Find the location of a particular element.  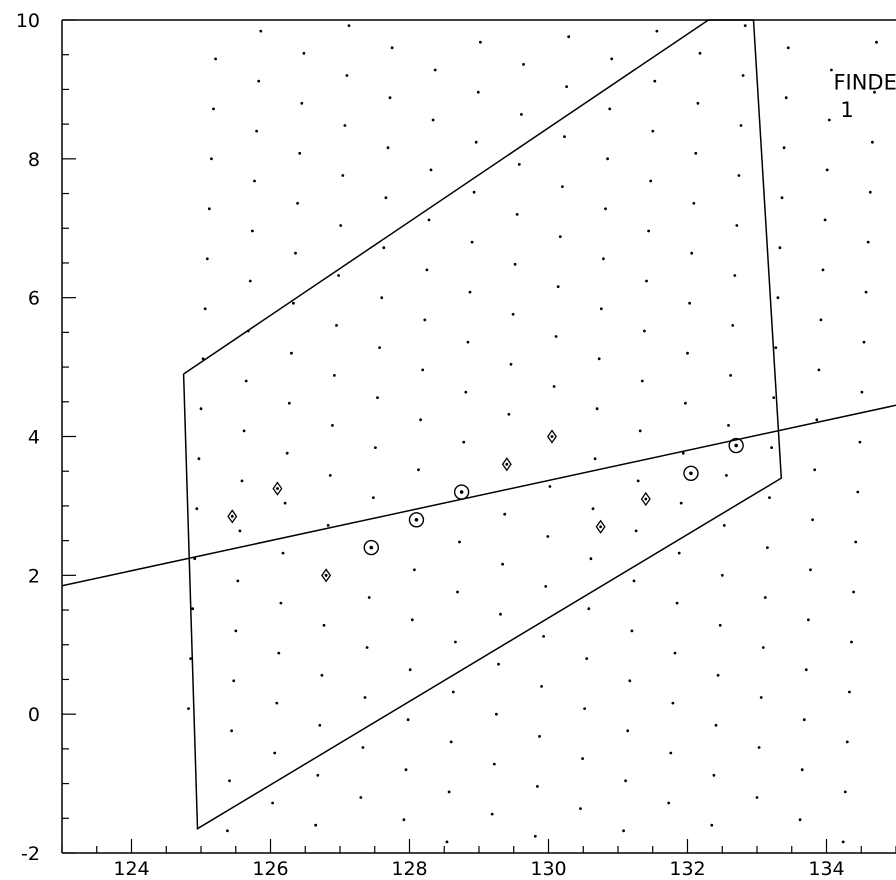

y-tick-label: -2 is located at coordinates (30, 854).